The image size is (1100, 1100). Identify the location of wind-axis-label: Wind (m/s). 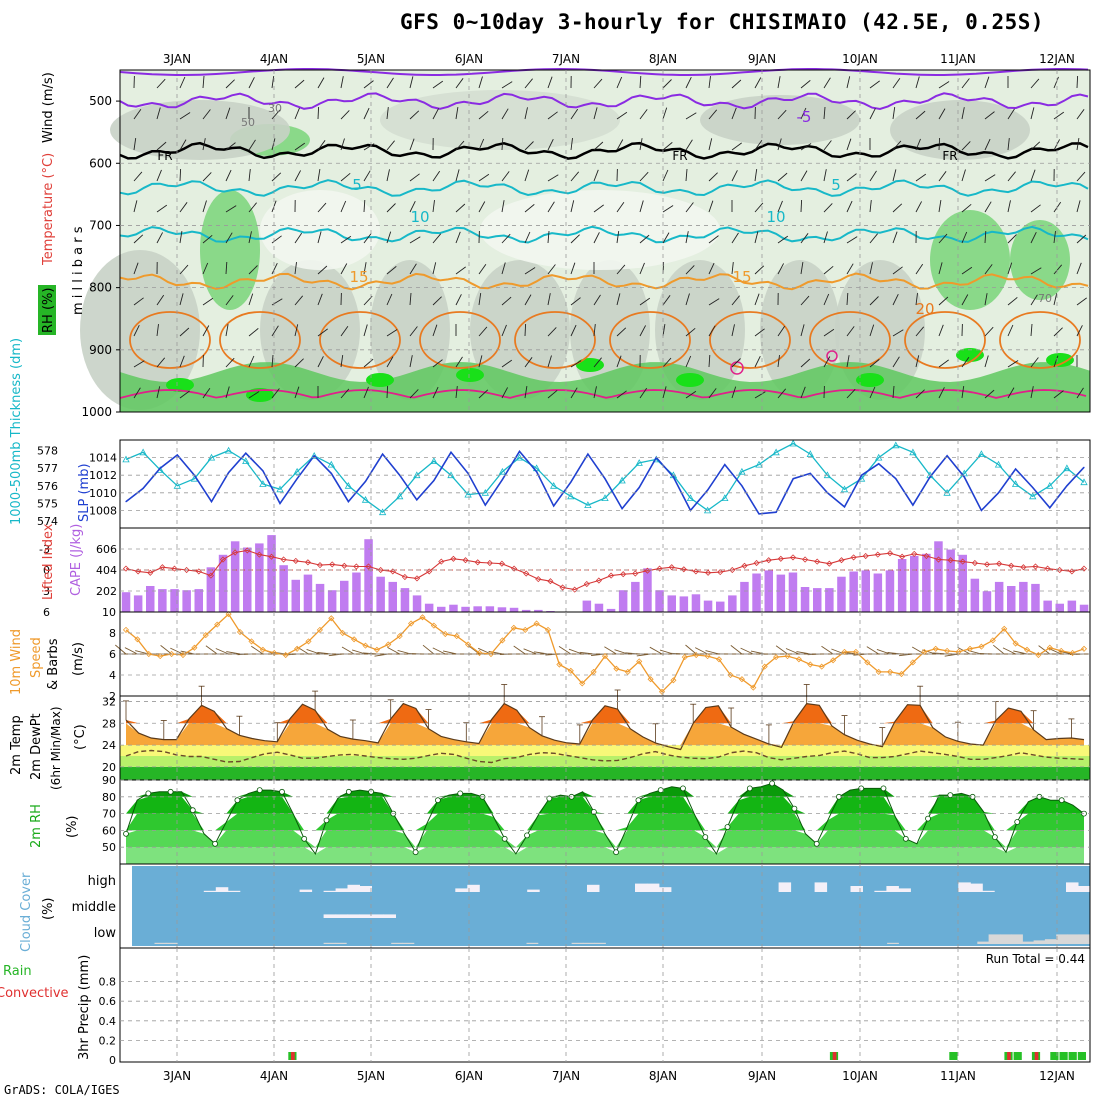
(48, 107).